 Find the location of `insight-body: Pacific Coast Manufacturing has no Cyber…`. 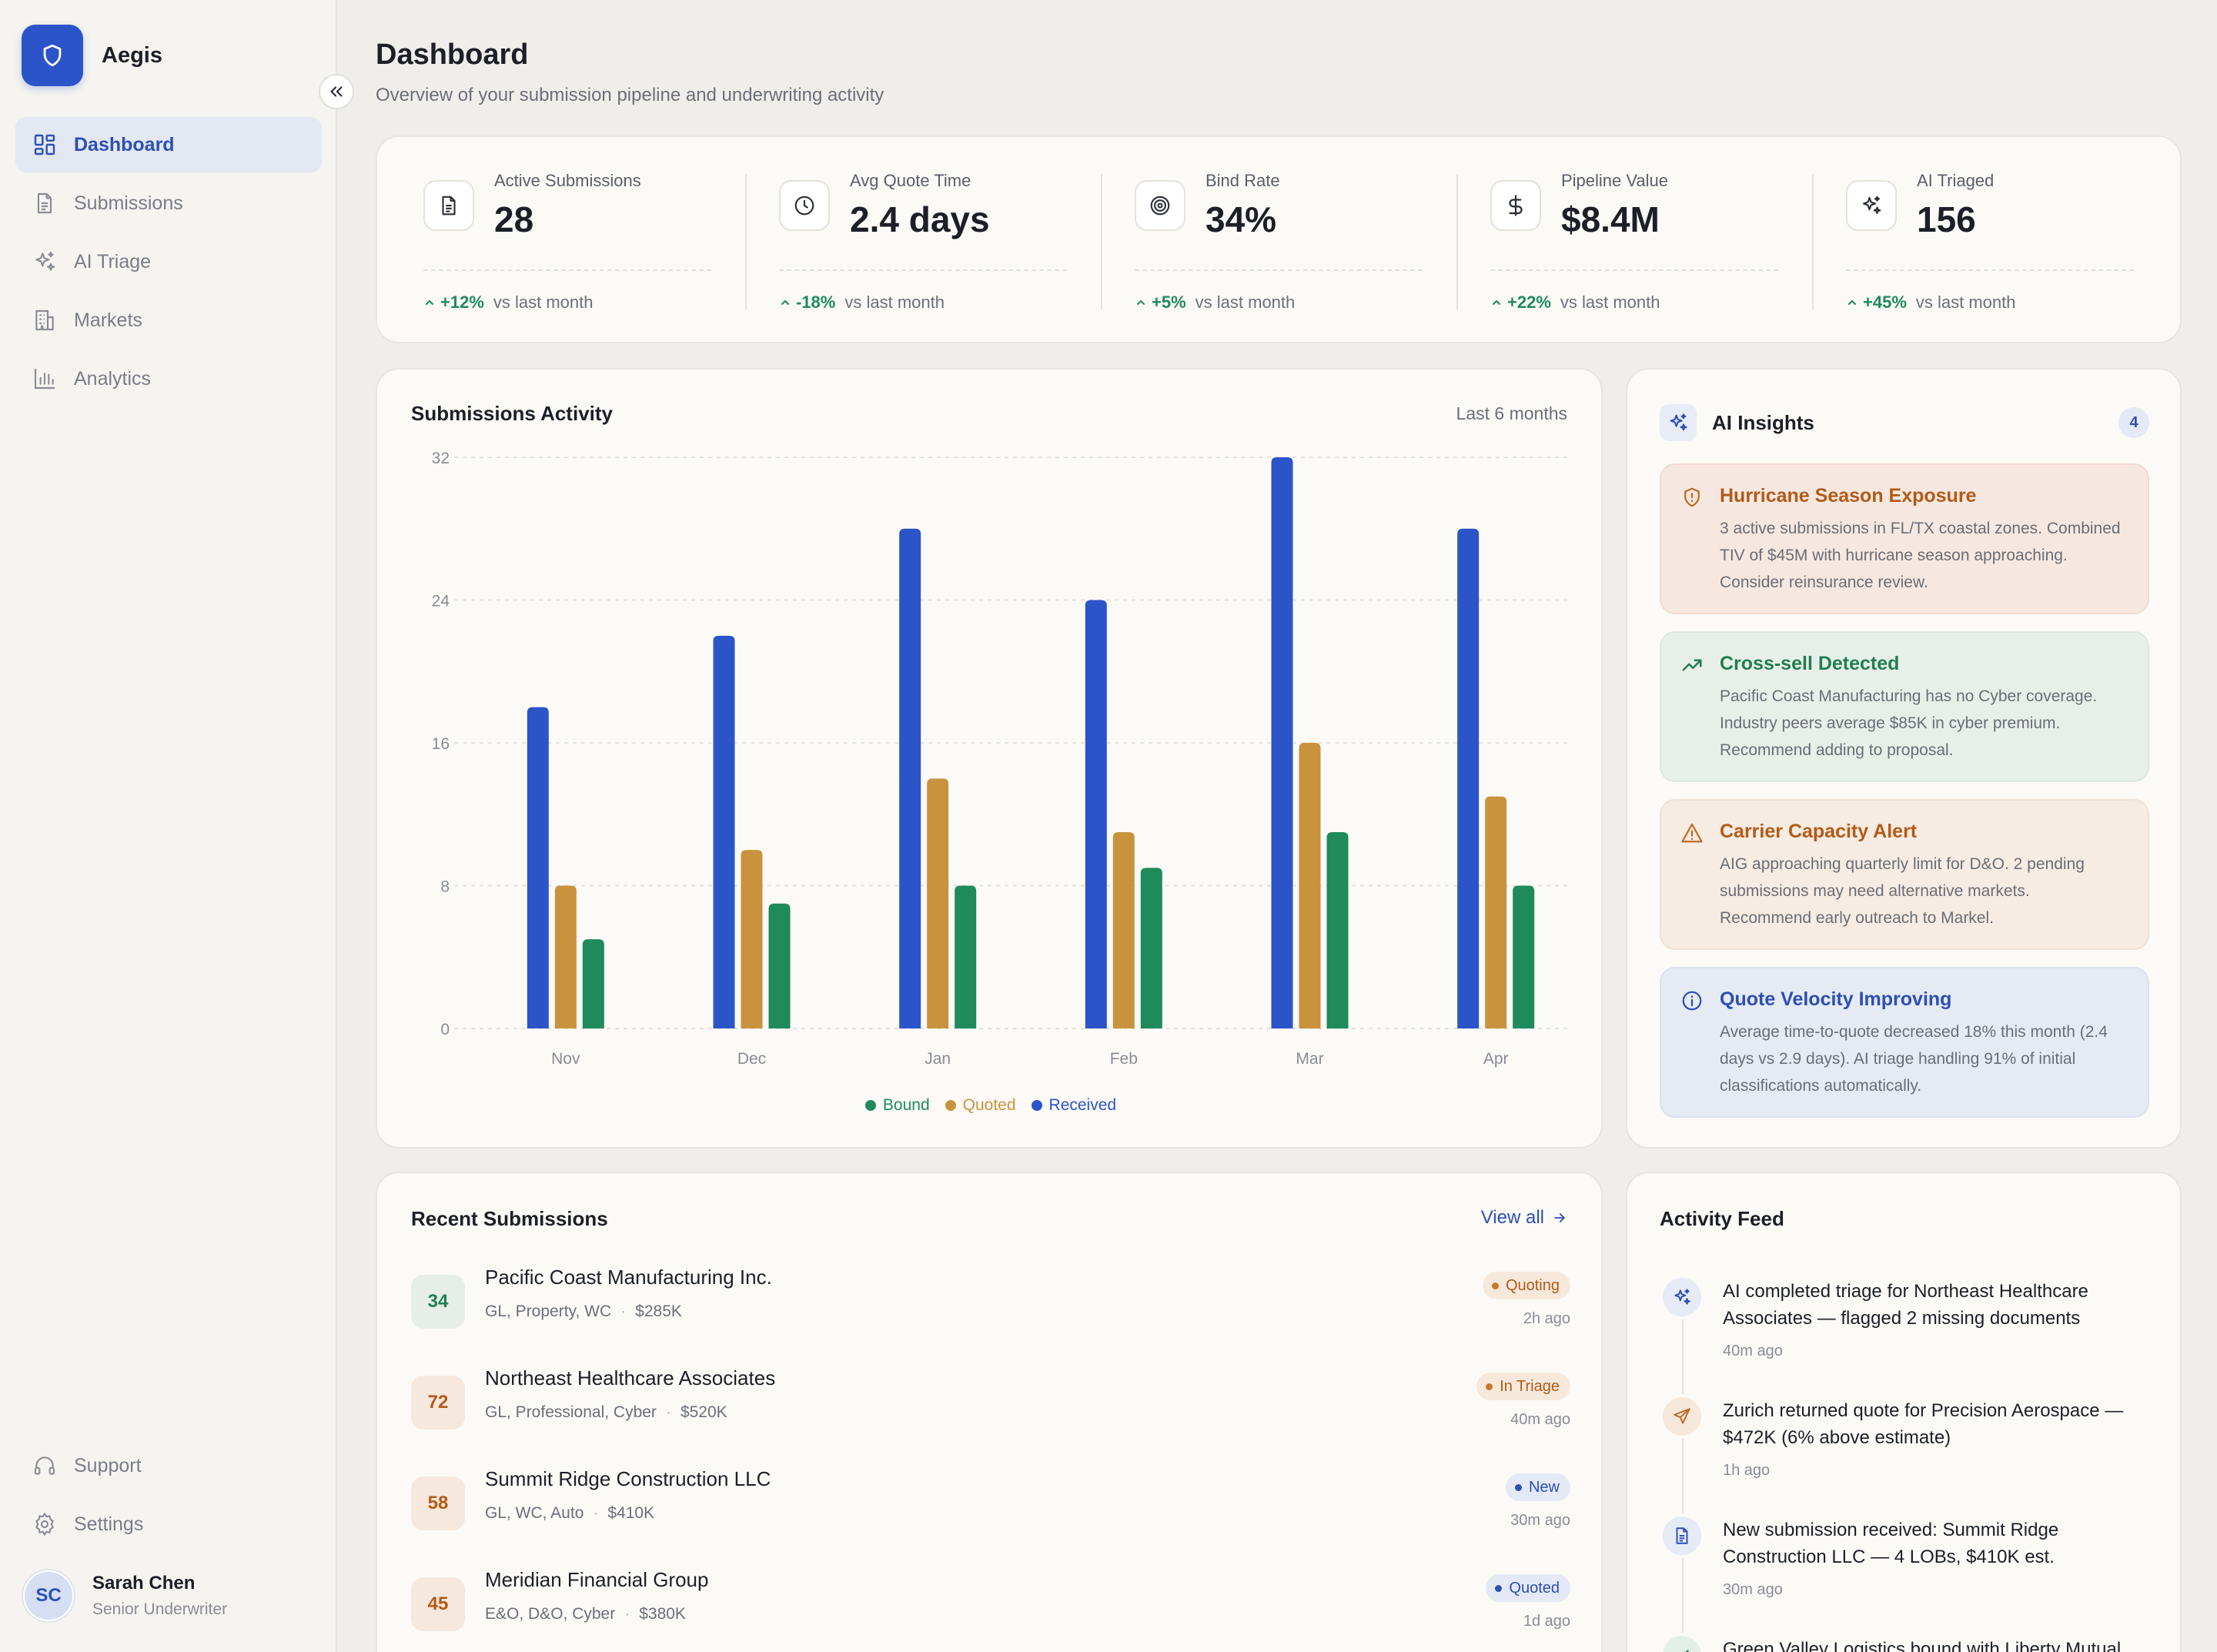

insight-body: Pacific Coast Manufacturing has no Cyber… is located at coordinates (1909, 723).